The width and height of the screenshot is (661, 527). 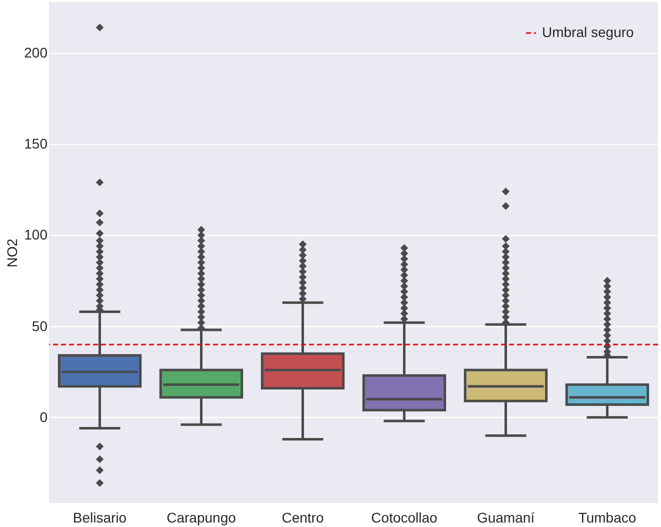 I want to click on y-tick-label: 200, so click(x=36, y=52).